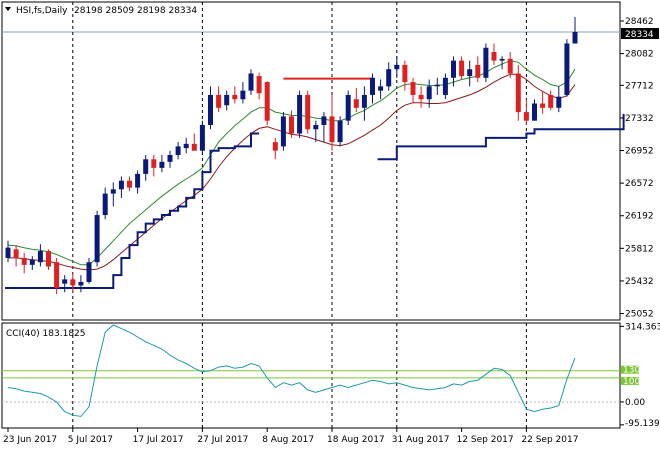 The width and height of the screenshot is (660, 450). I want to click on x-tick-label: 12 Sep 2017, so click(485, 440).